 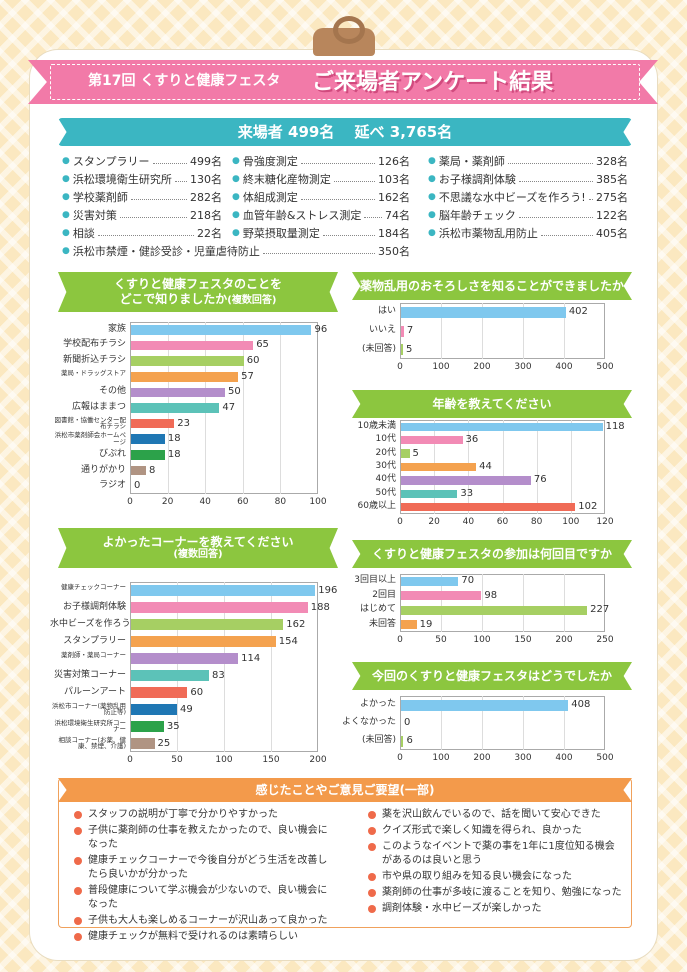 I want to click on tick-label: 40, so click(x=205, y=502).